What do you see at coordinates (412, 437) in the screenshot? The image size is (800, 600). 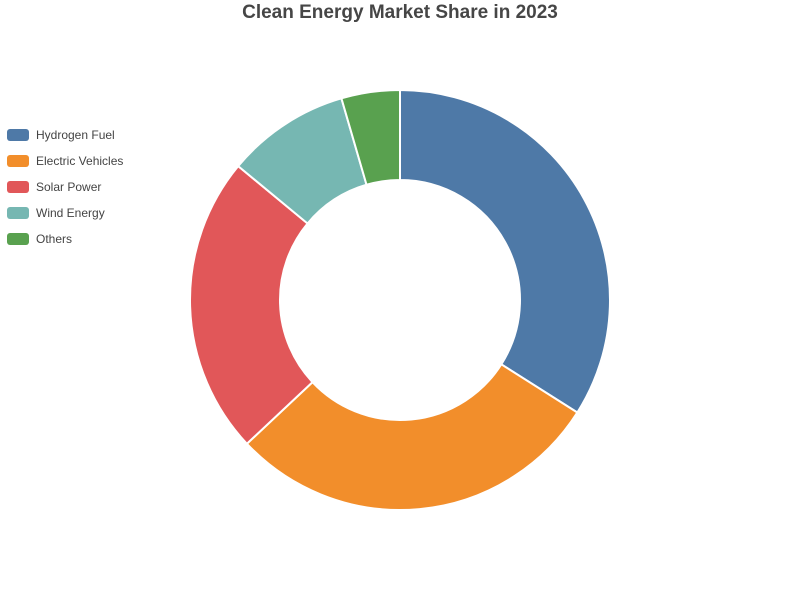 I see `donut-slice-electric-vehicles` at bounding box center [412, 437].